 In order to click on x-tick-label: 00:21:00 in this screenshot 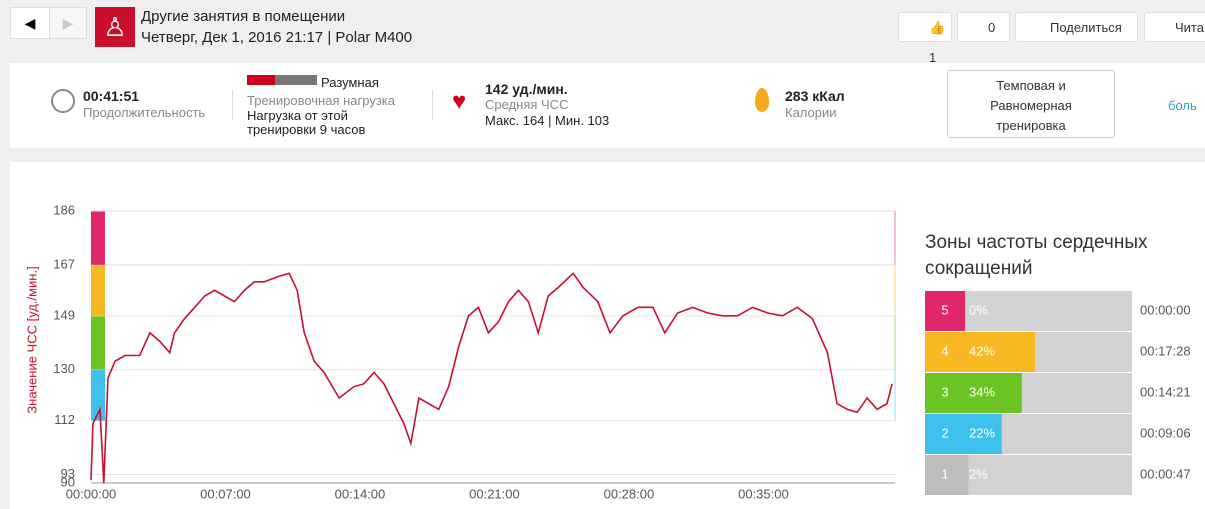, I will do `click(494, 493)`.